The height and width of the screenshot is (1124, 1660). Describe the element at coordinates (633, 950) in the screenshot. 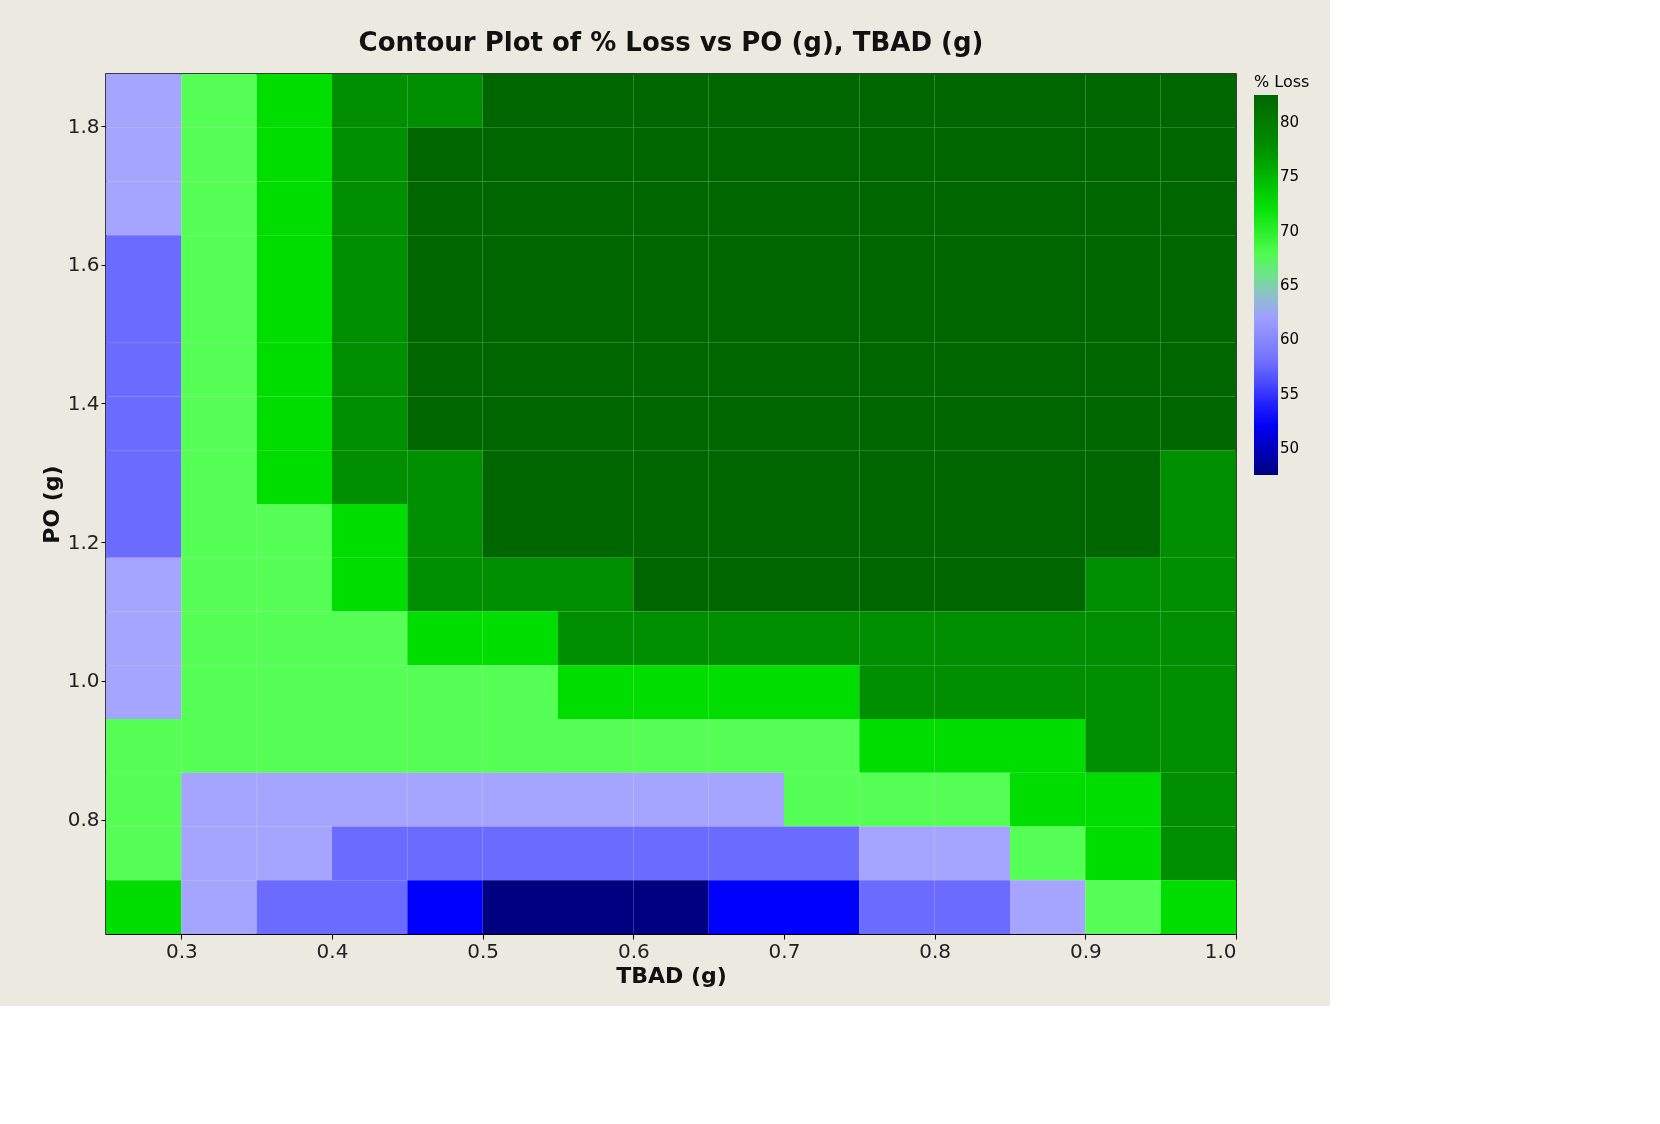

I see `x-tick-label: 0.6` at that location.